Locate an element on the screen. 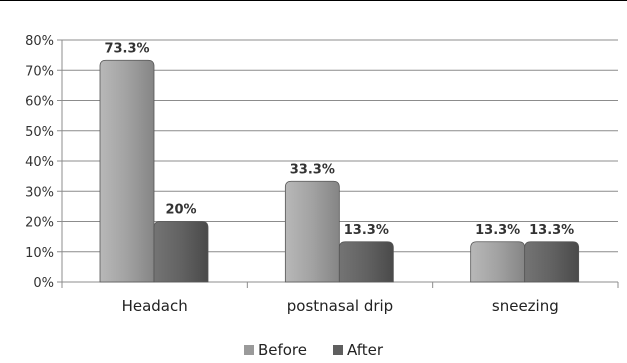 This screenshot has width=627, height=363. y-tick-label: 0% is located at coordinates (43, 283).